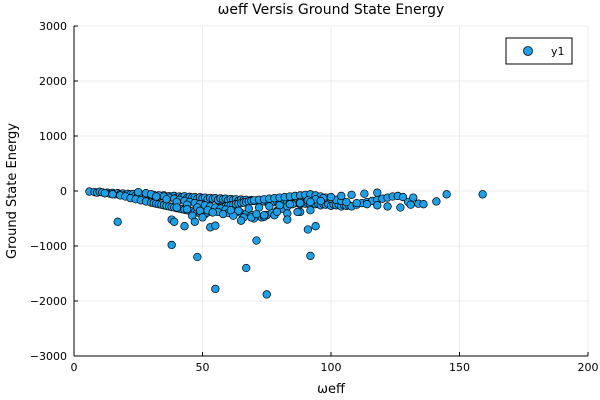 Image resolution: width=600 pixels, height=400 pixels. I want to click on legend: y1, so click(539, 51).